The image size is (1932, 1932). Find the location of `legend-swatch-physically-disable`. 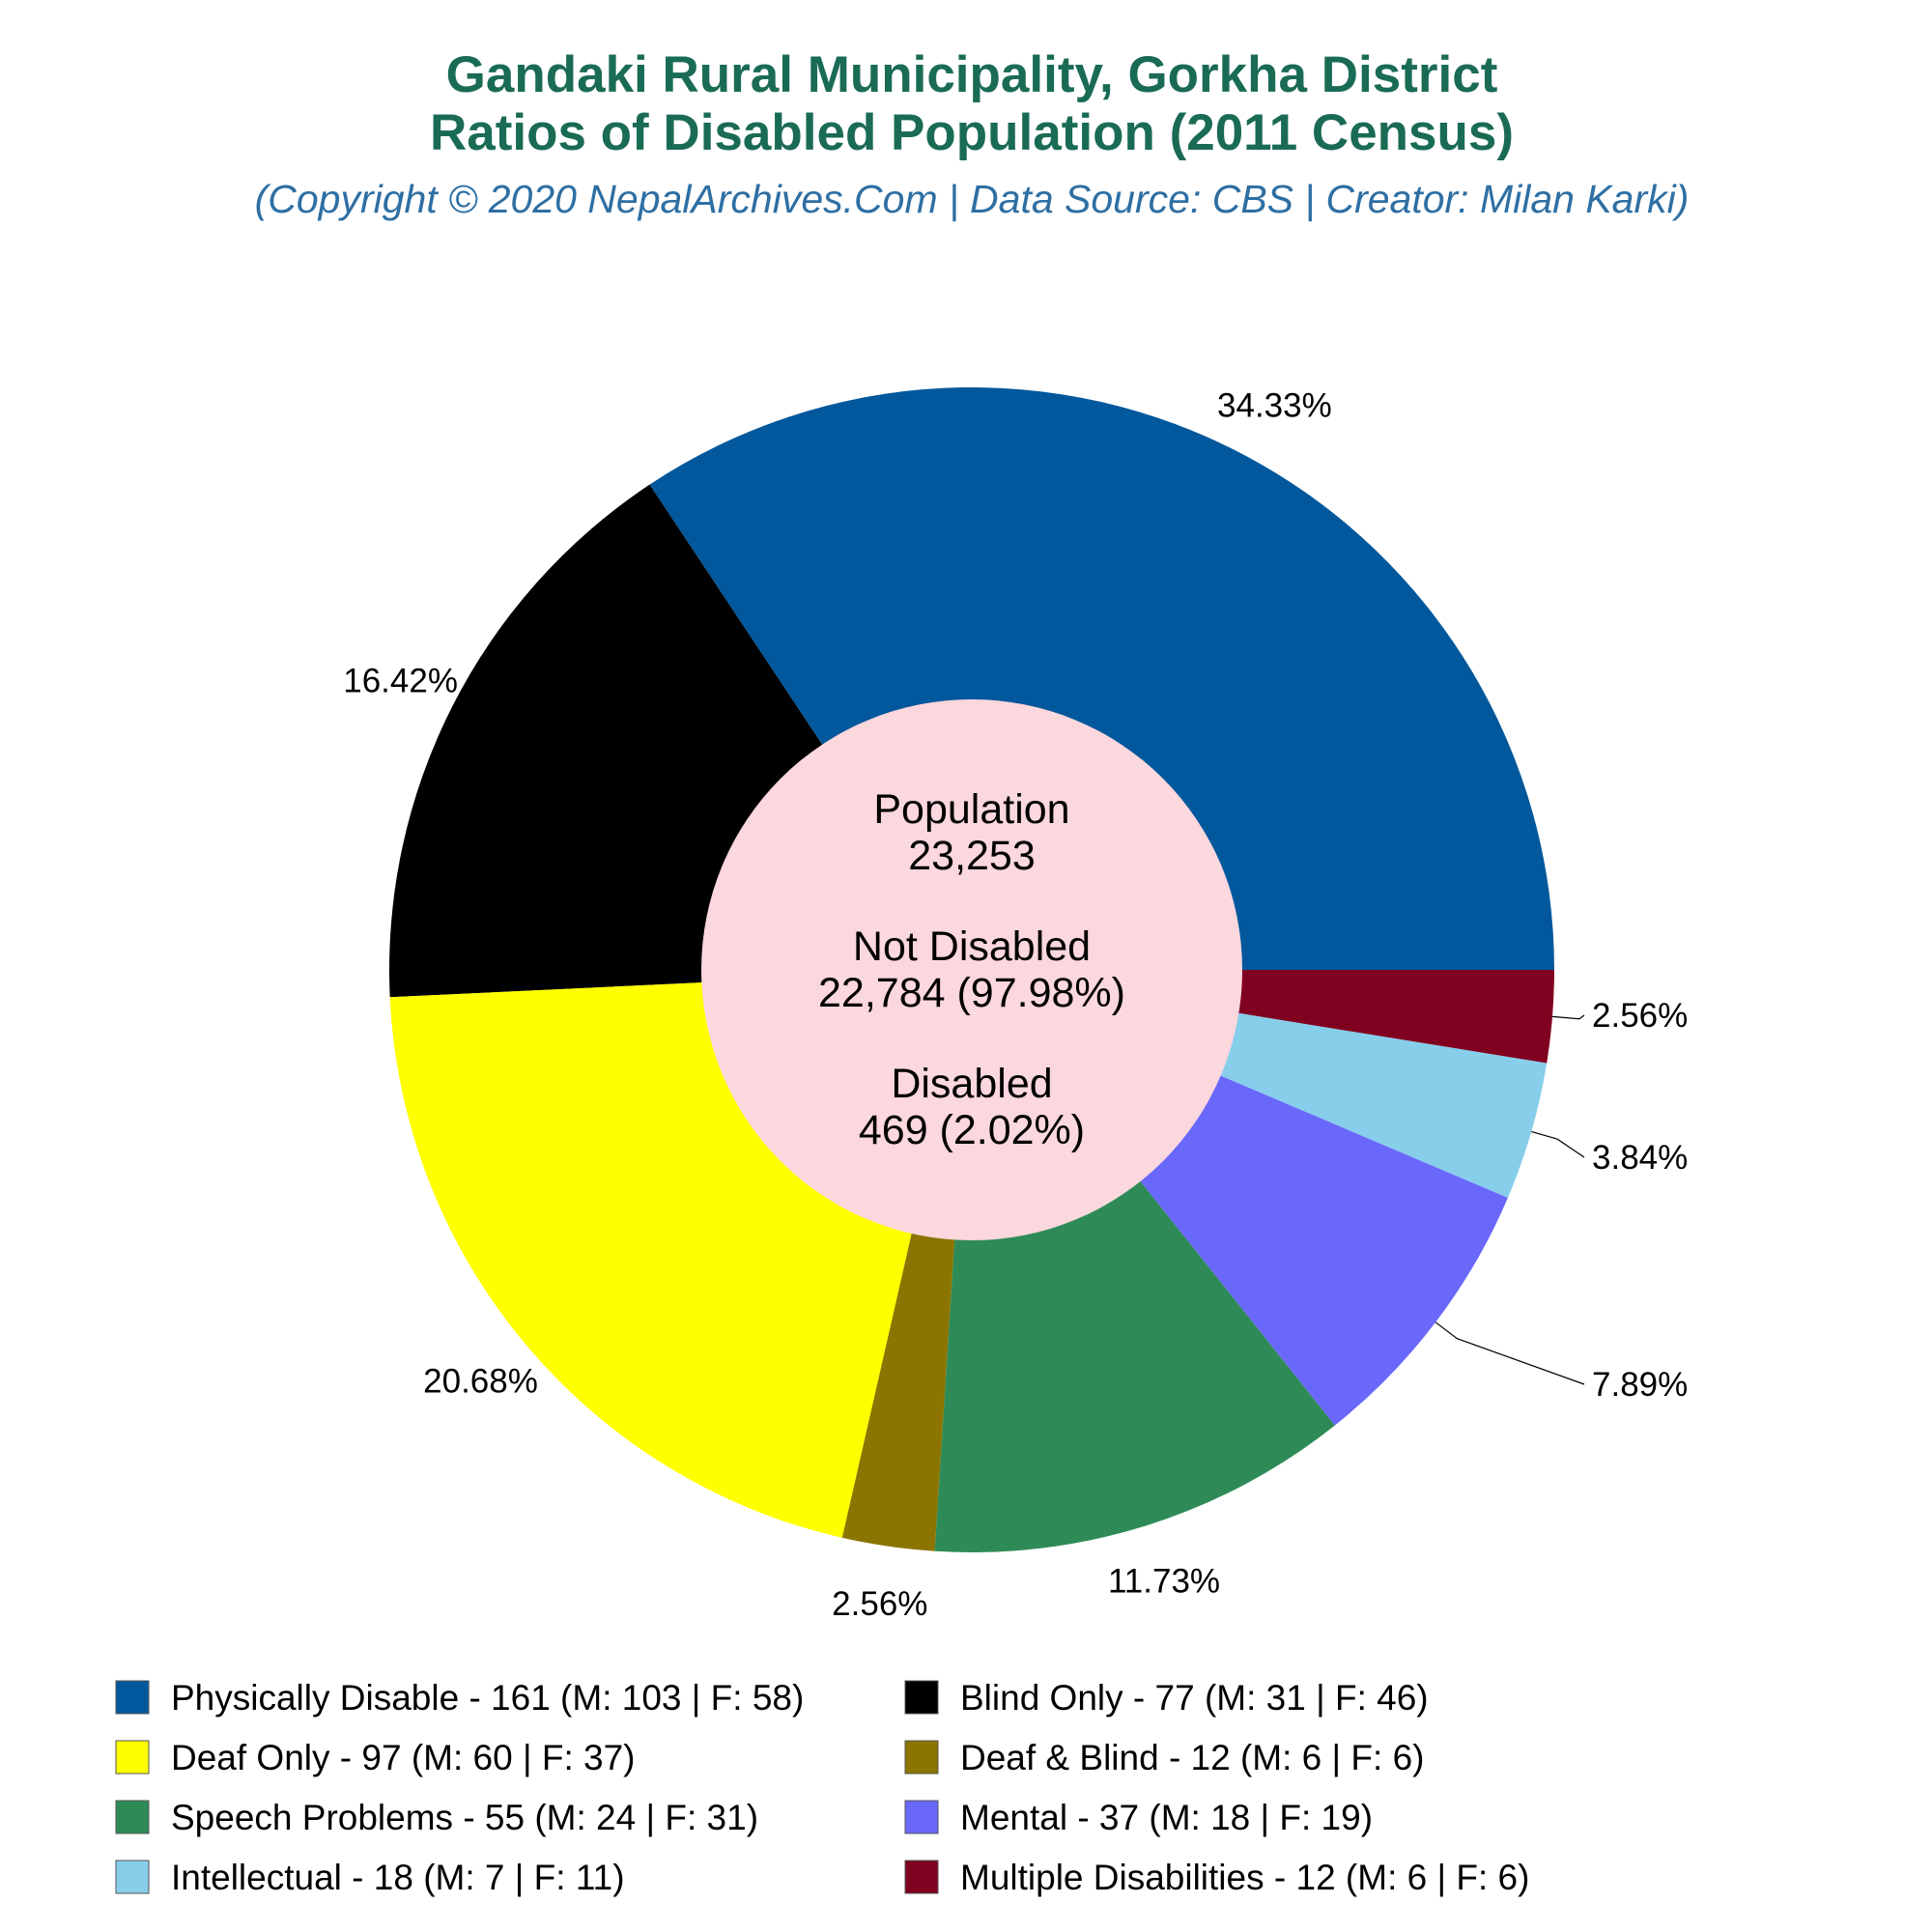

legend-swatch-physically-disable is located at coordinates (132, 1697).